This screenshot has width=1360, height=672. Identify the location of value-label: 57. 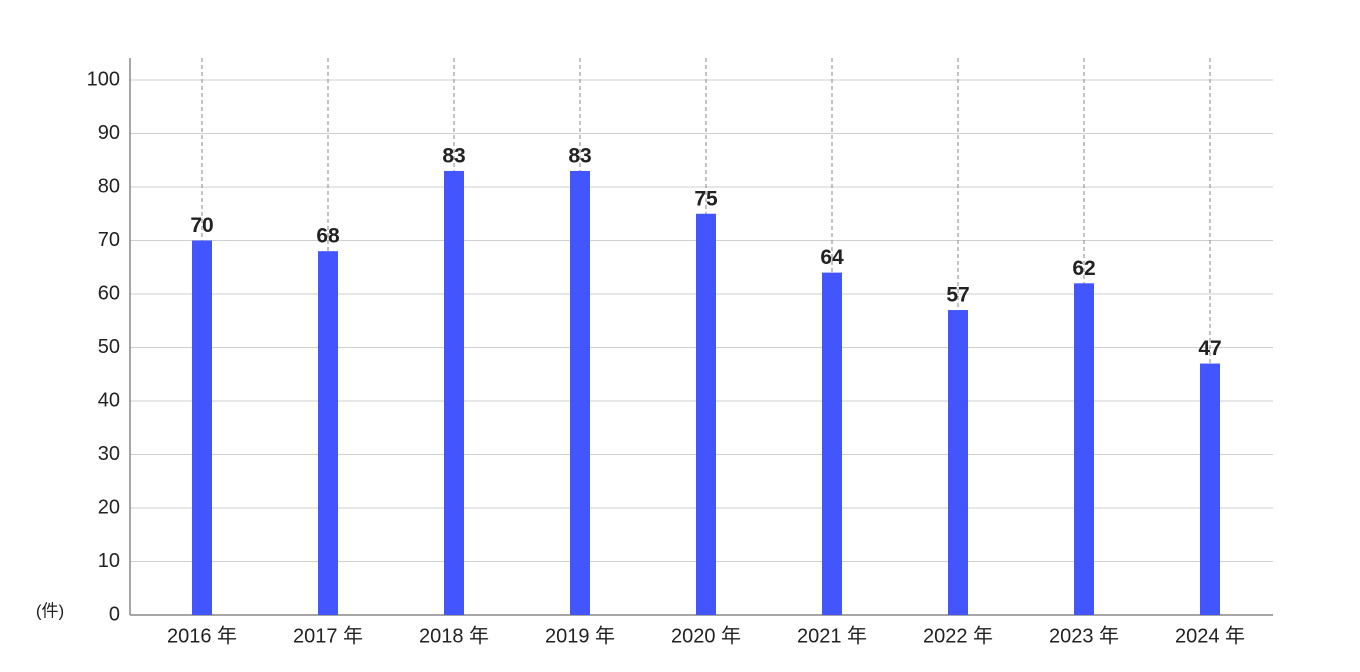
(957, 295).